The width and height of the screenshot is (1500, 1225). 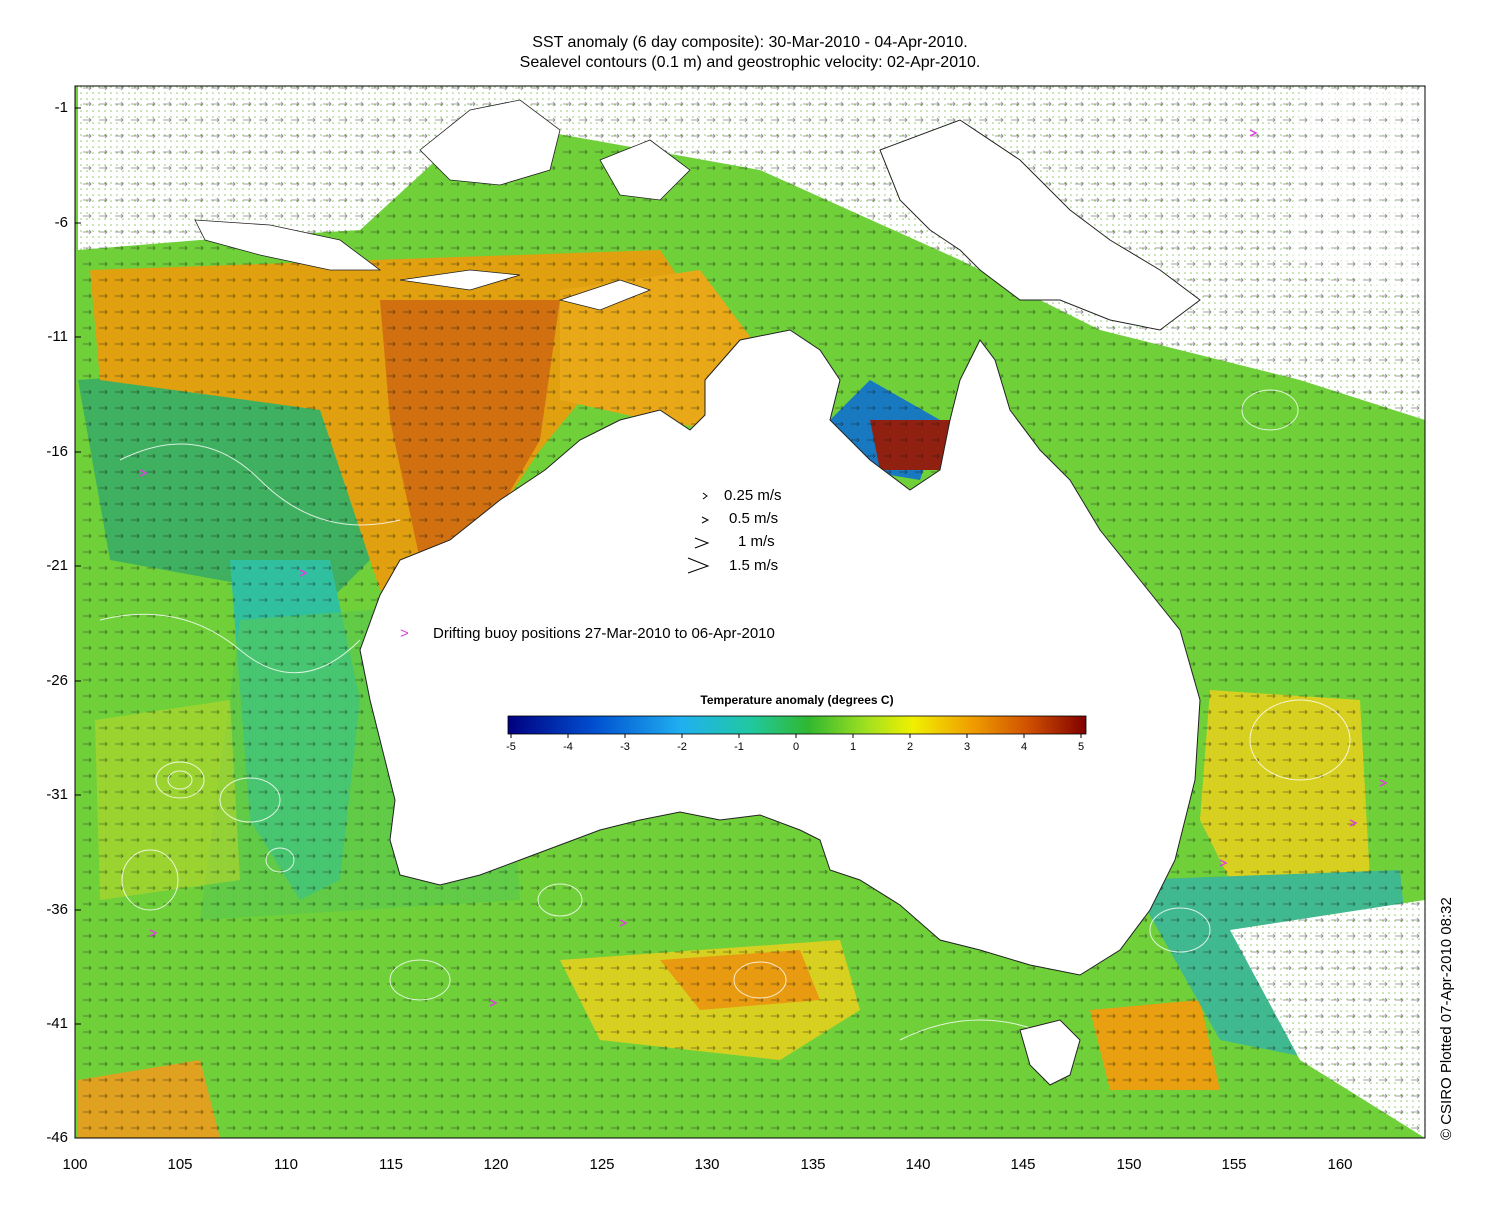 I want to click on plot-credit: © CSIRO Plotted 07-Apr-2010 08:32, so click(x=1446, y=1018).